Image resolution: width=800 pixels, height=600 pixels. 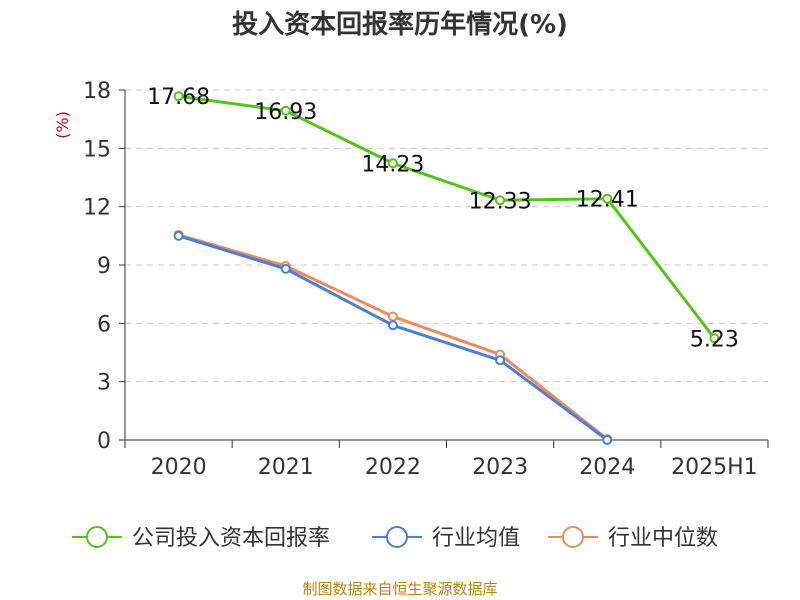 What do you see at coordinates (607, 467) in the screenshot?
I see `x-tick-label: 2024` at bounding box center [607, 467].